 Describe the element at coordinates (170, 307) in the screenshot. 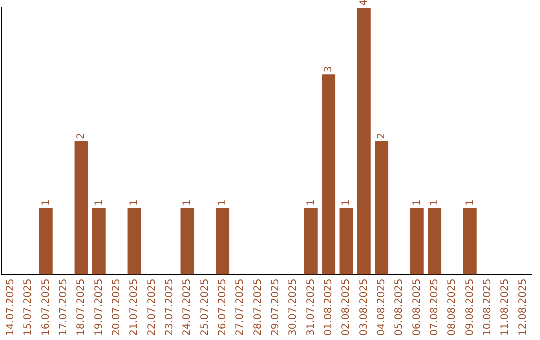

I see `x-tick-label: 23.07.2025` at that location.